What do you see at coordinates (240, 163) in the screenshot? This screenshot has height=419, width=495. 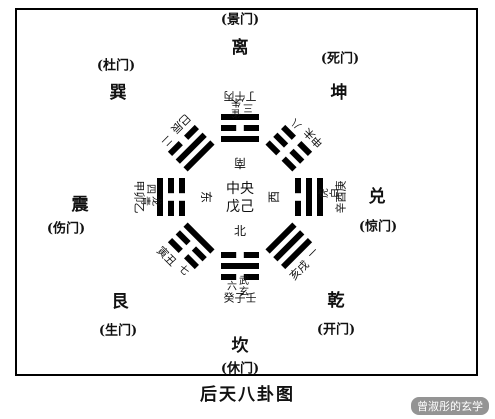 I see `direction-label: 南` at bounding box center [240, 163].